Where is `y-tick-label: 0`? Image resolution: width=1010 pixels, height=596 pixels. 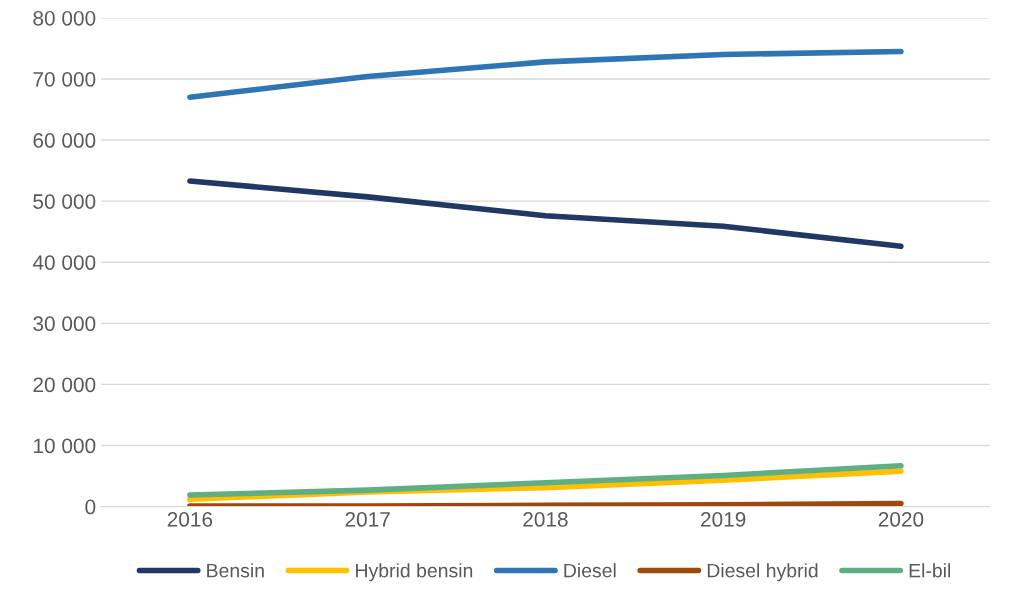 y-tick-label: 0 is located at coordinates (90, 507).